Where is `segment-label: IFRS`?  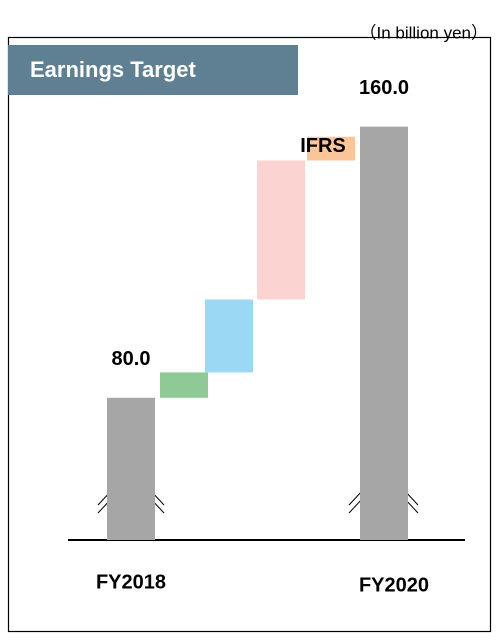 segment-label: IFRS is located at coordinates (323, 146).